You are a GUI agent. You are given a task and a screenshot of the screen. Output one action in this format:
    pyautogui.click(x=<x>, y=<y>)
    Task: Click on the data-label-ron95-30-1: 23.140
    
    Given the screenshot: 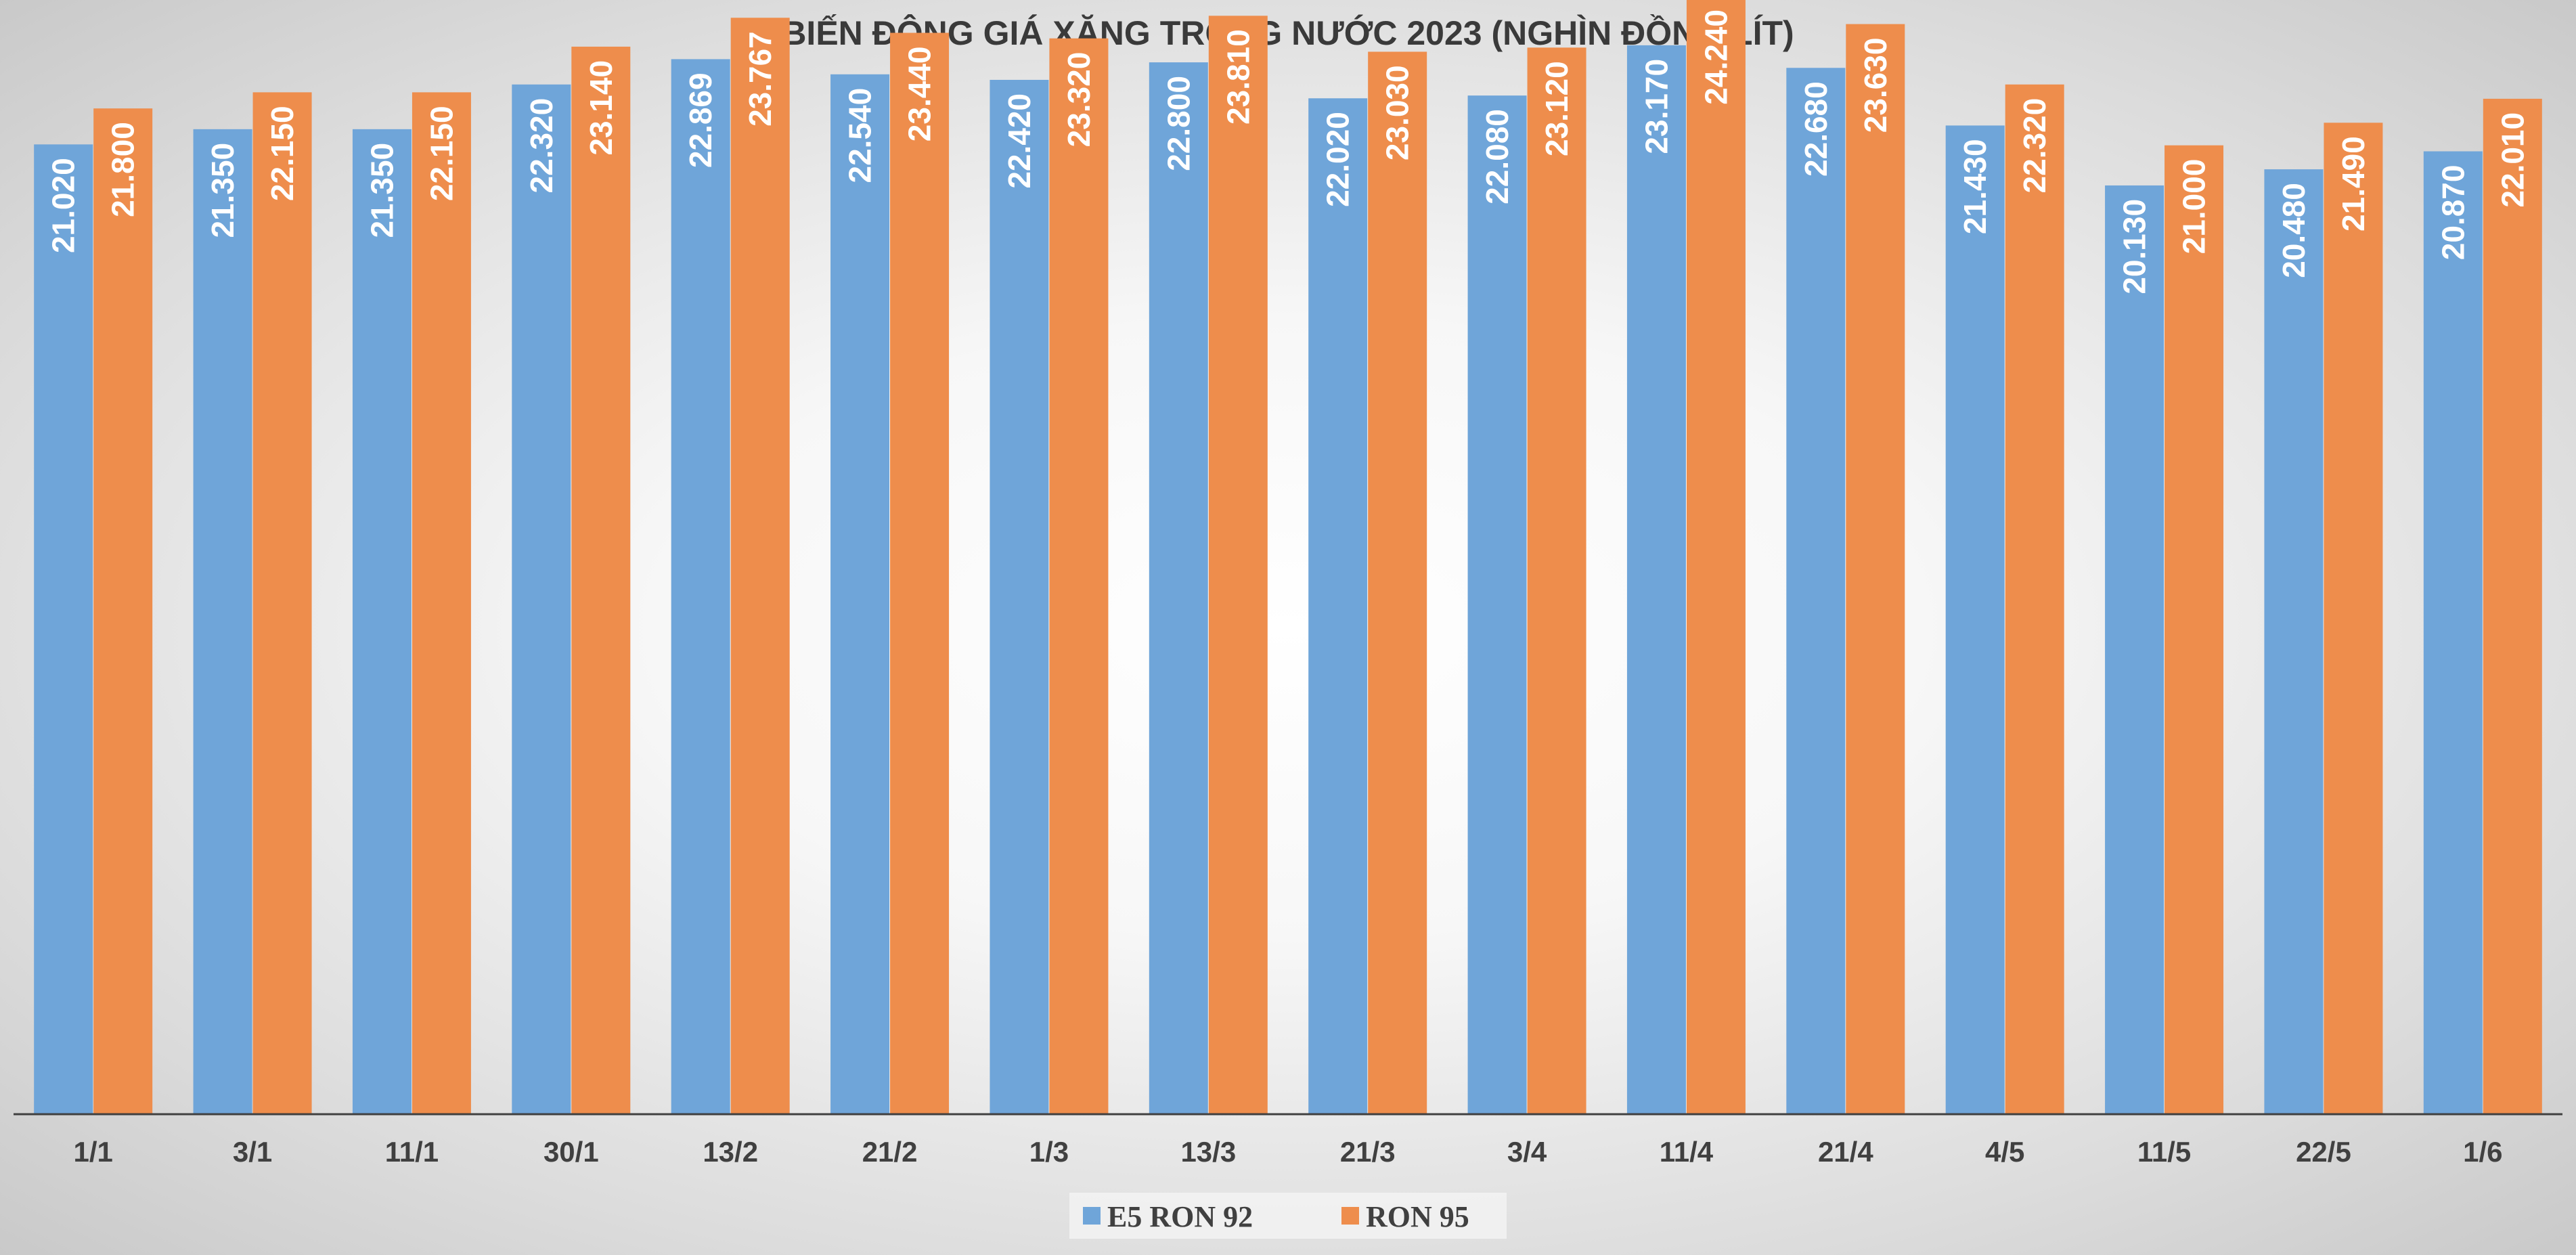 What is the action you would take?
    pyautogui.click(x=601, y=108)
    